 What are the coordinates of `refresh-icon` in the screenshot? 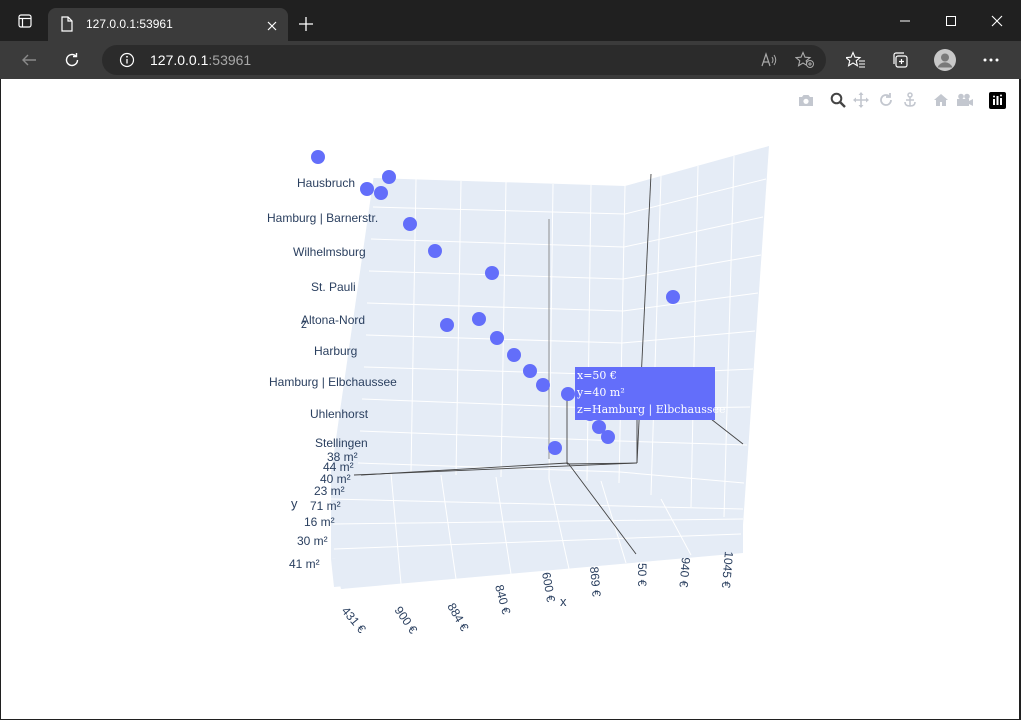 It's located at (72, 60).